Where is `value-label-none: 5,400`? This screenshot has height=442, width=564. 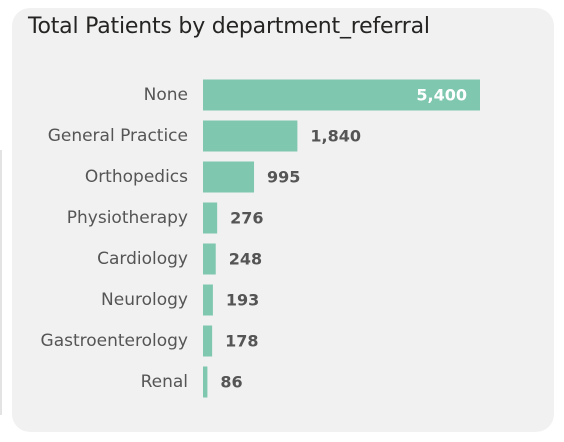 value-label-none: 5,400 is located at coordinates (441, 95).